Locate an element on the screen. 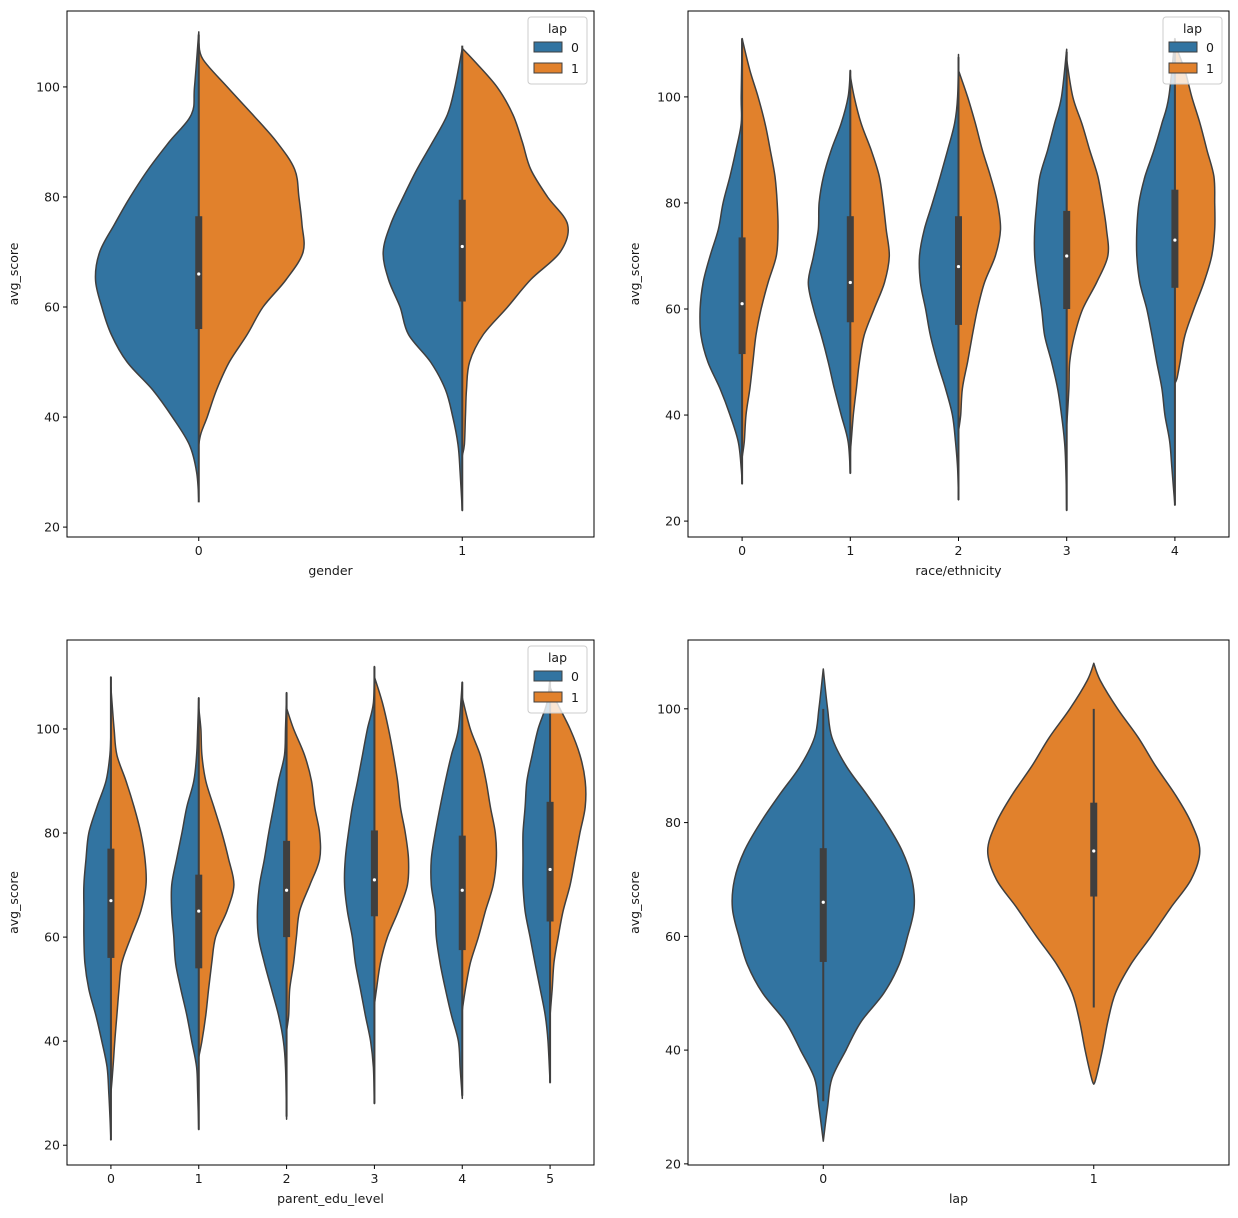 Image resolution: width=1238 pixels, height=1218 pixels. y-tick-label: 20 is located at coordinates (52, 1145).